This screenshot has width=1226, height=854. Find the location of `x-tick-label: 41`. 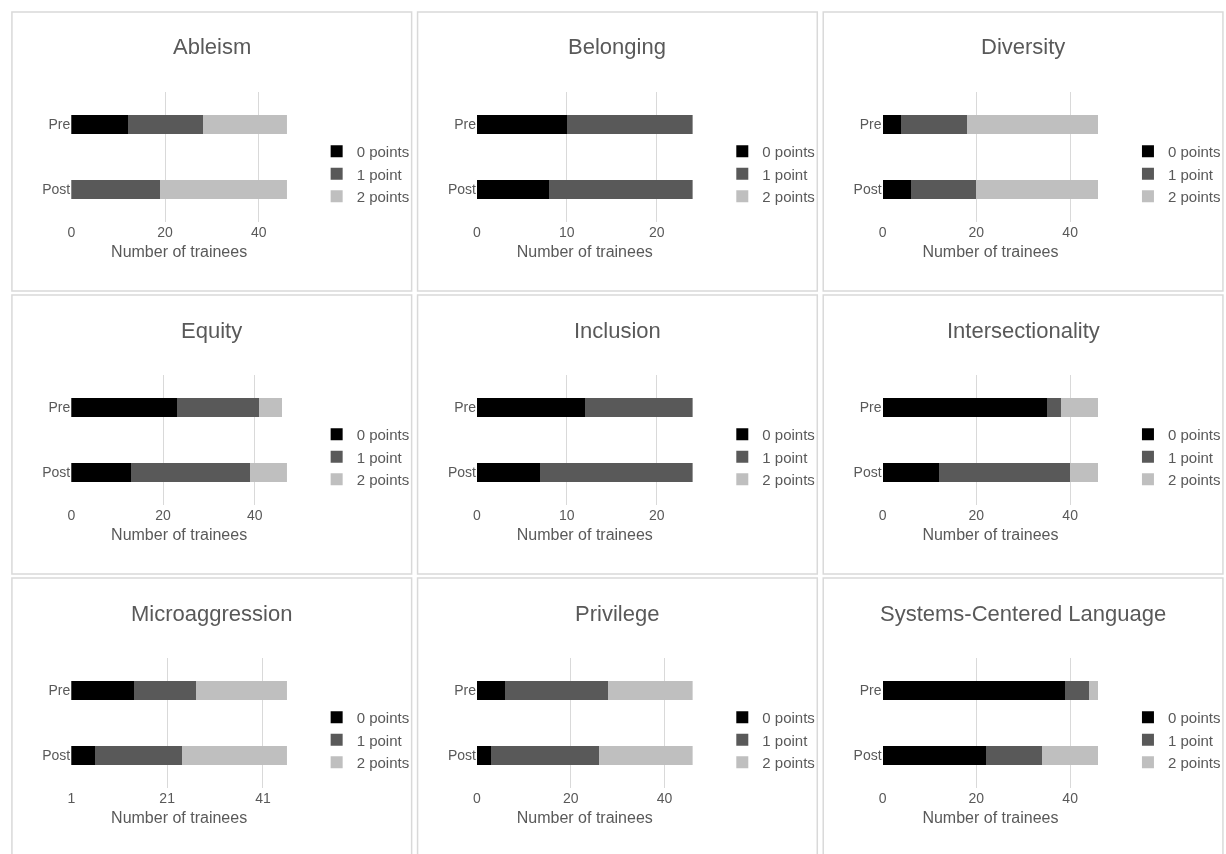

x-tick-label: 41 is located at coordinates (263, 798).